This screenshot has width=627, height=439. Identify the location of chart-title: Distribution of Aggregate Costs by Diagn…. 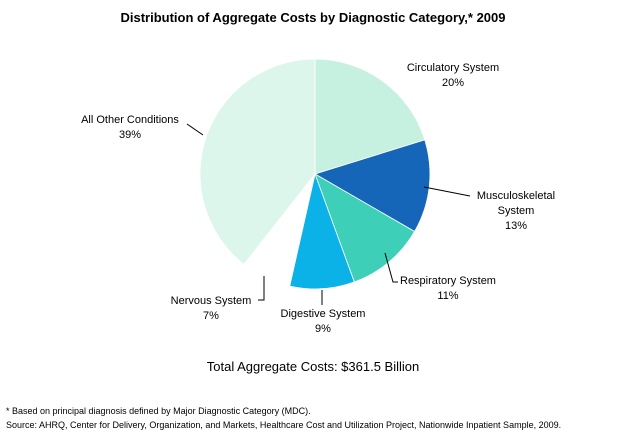
(312, 17).